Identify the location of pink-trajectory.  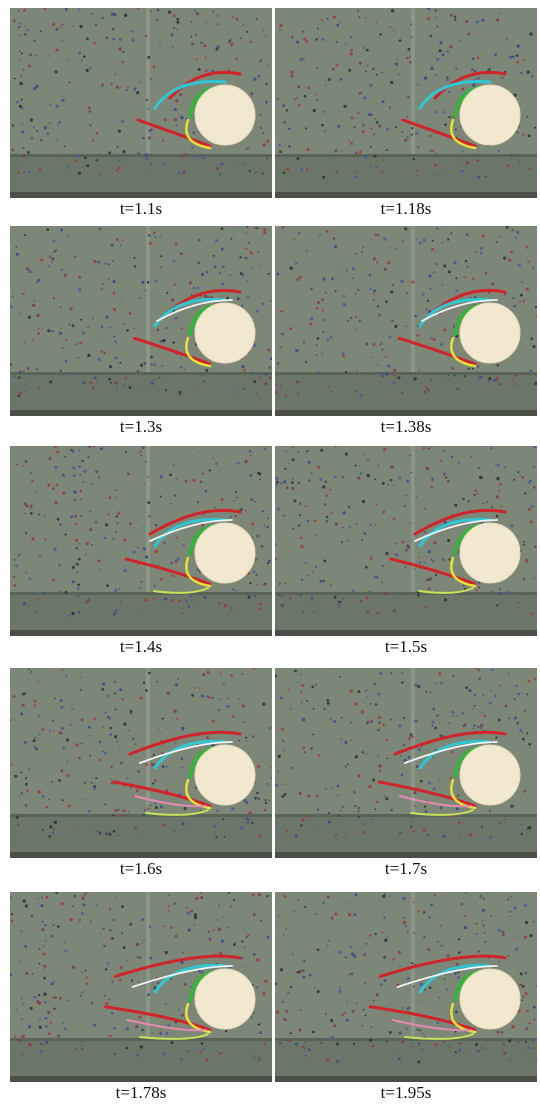
(431, 1025).